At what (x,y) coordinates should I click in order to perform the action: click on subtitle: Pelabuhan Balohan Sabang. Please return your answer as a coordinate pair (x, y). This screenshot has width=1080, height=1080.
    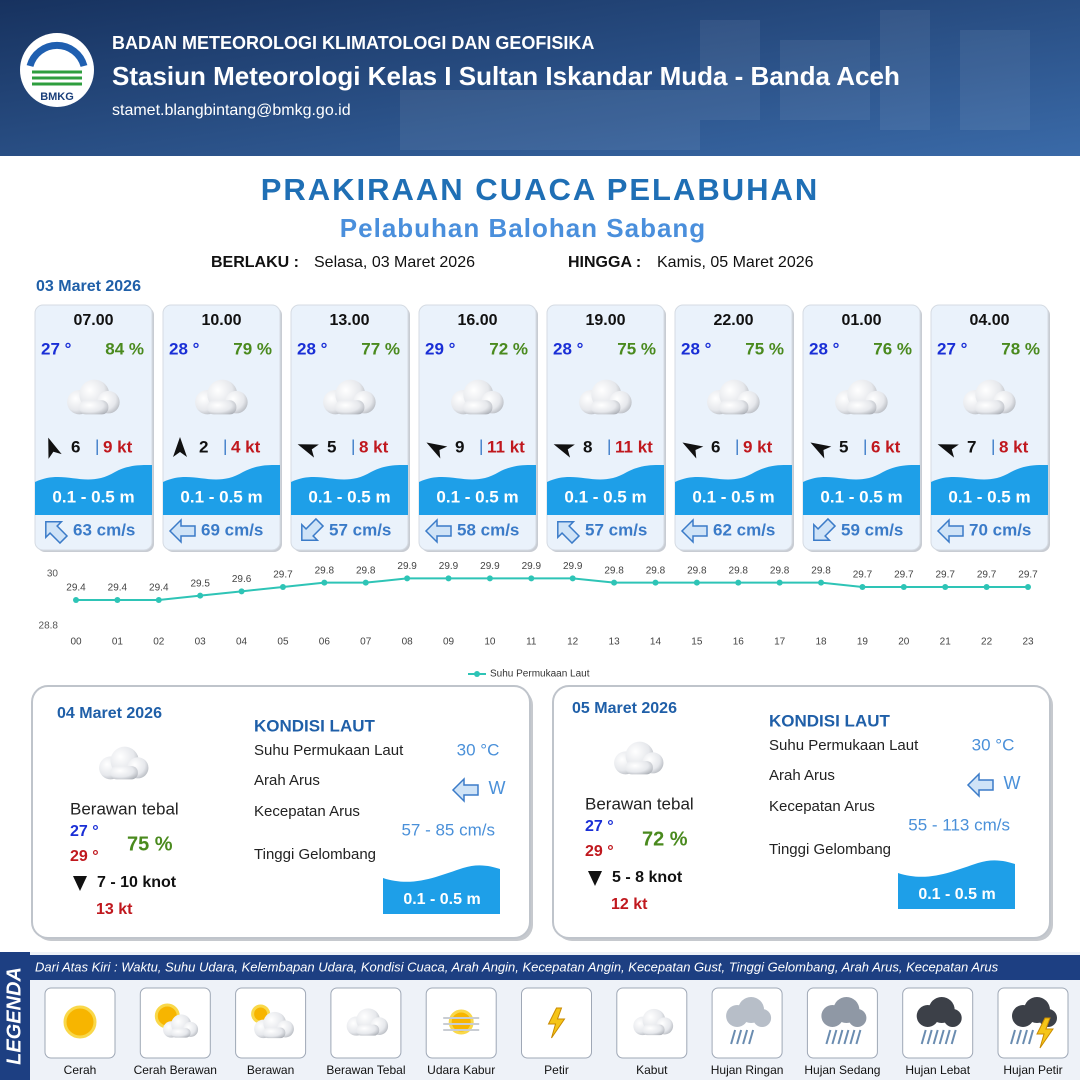
    Looking at the image, I should click on (523, 228).